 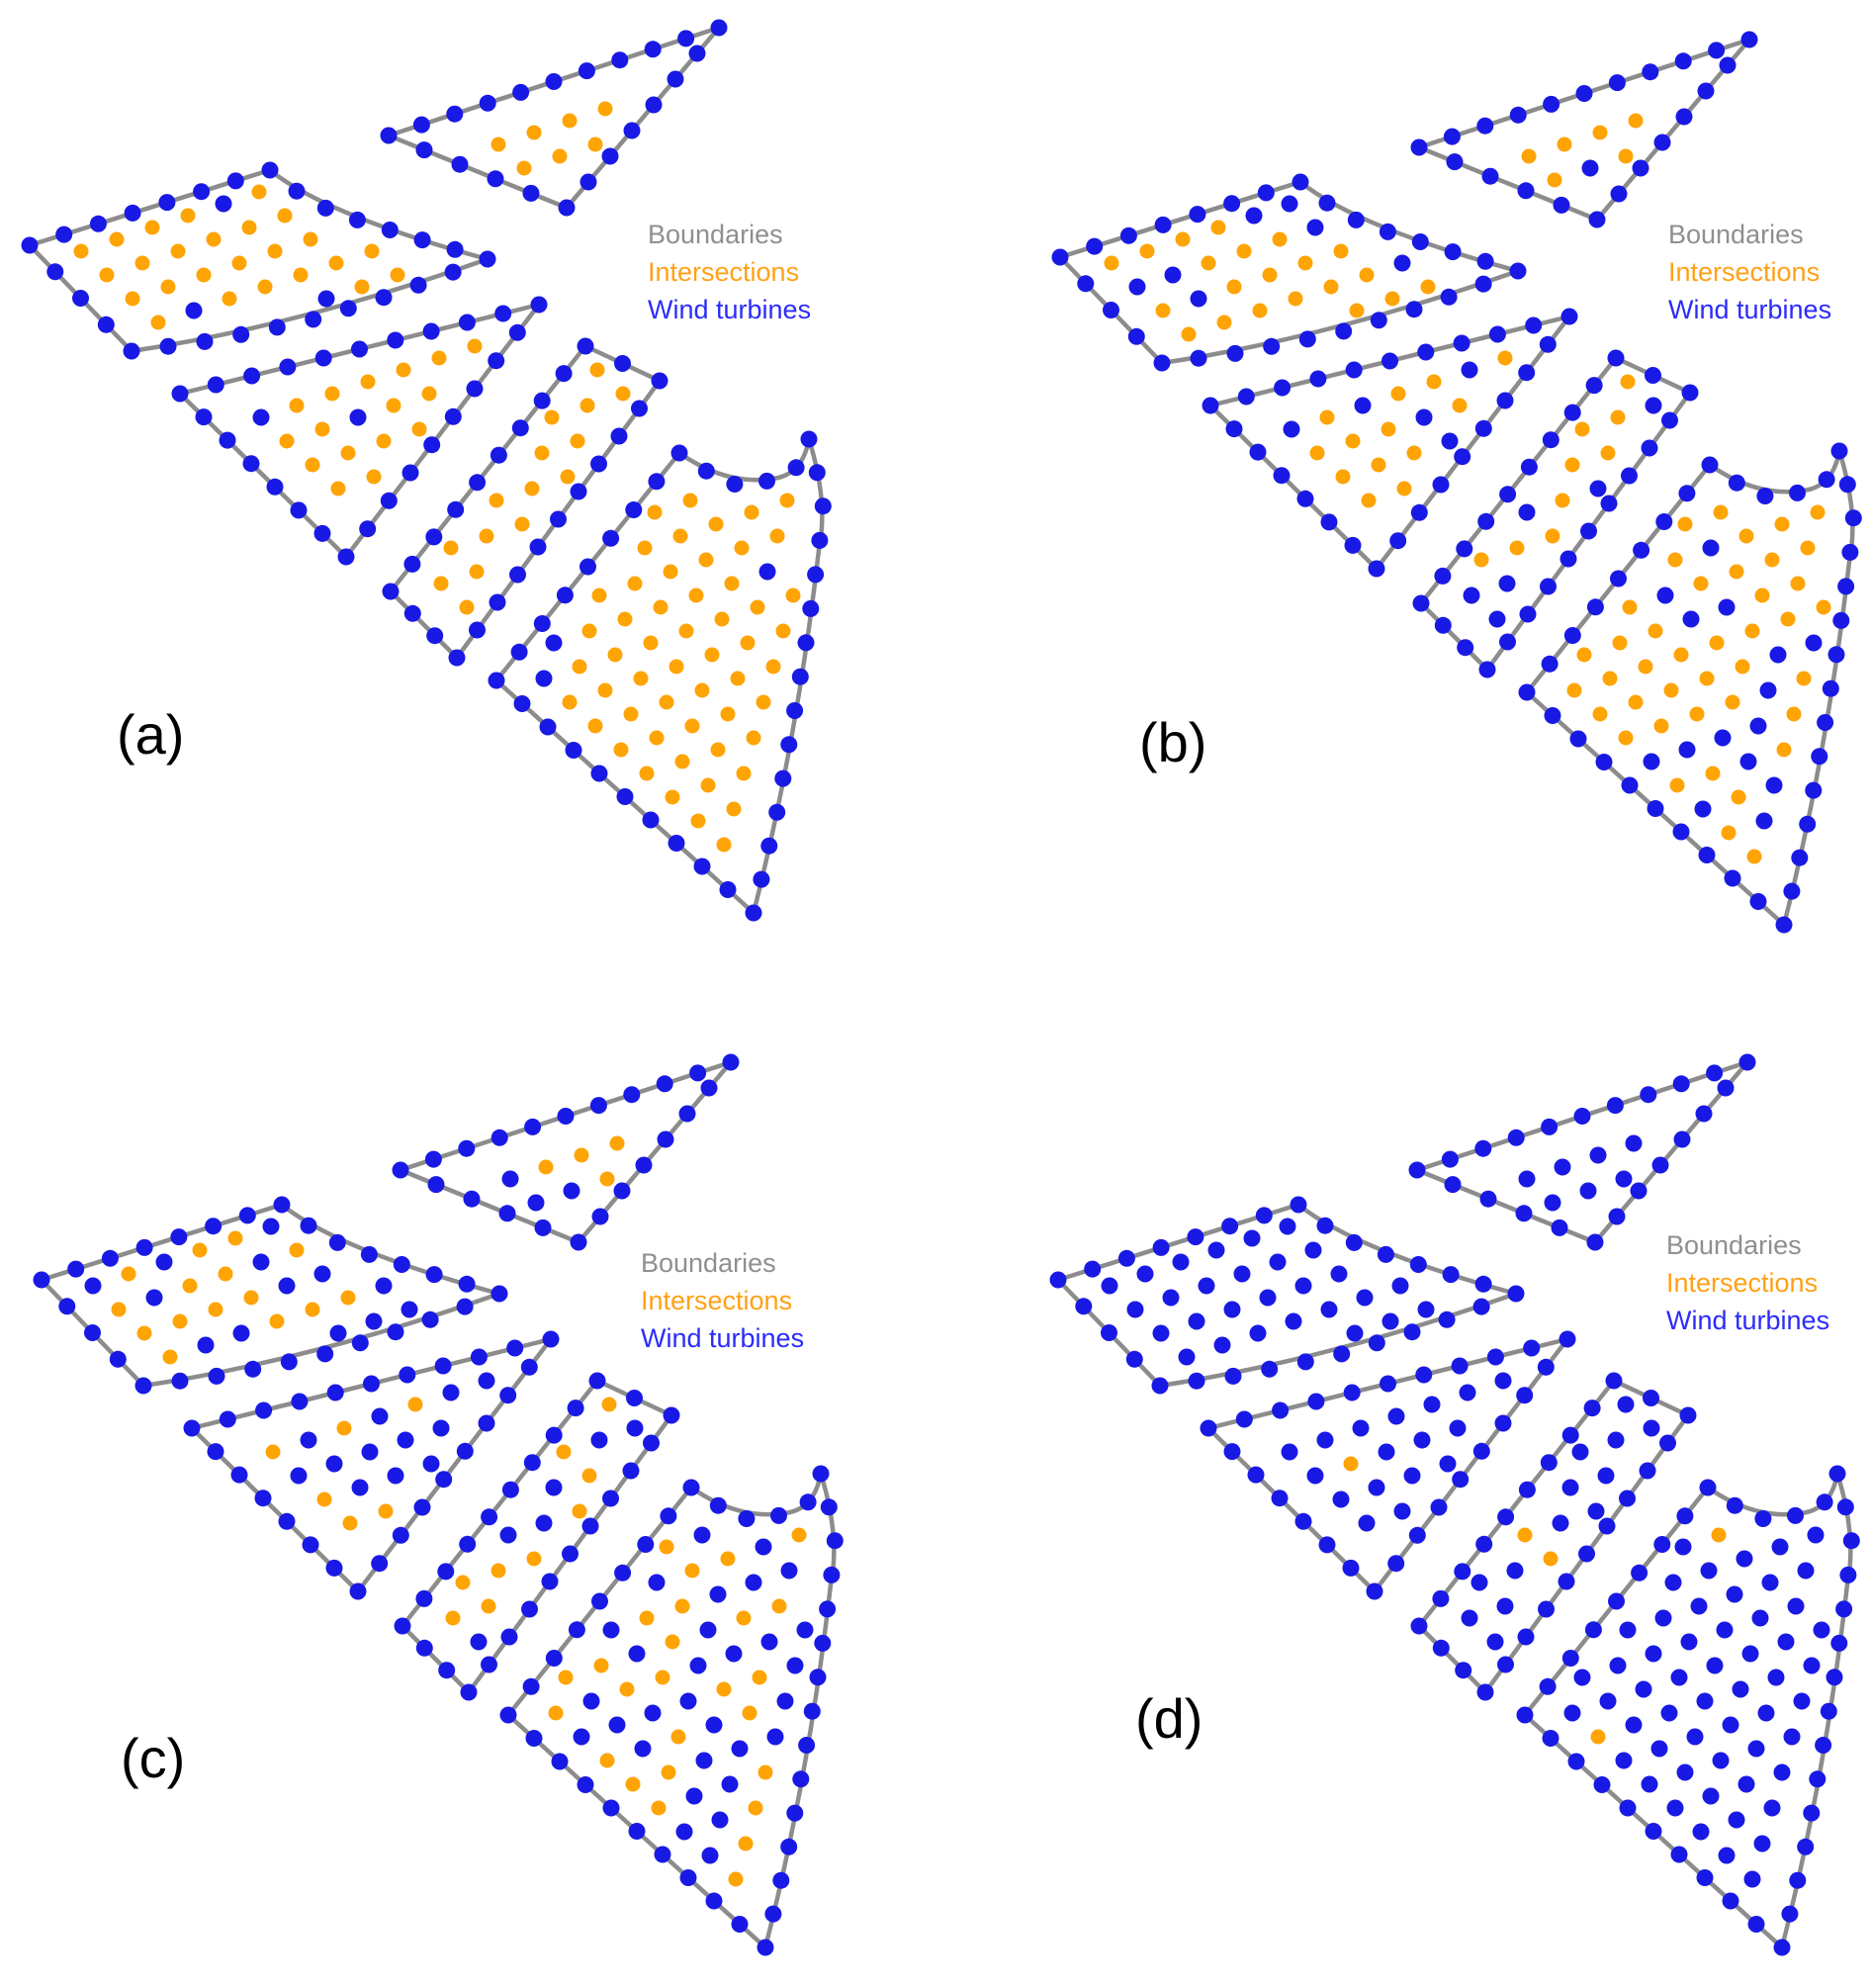 What do you see at coordinates (1736, 234) in the screenshot?
I see `legend-item-boundaries: Boundaries` at bounding box center [1736, 234].